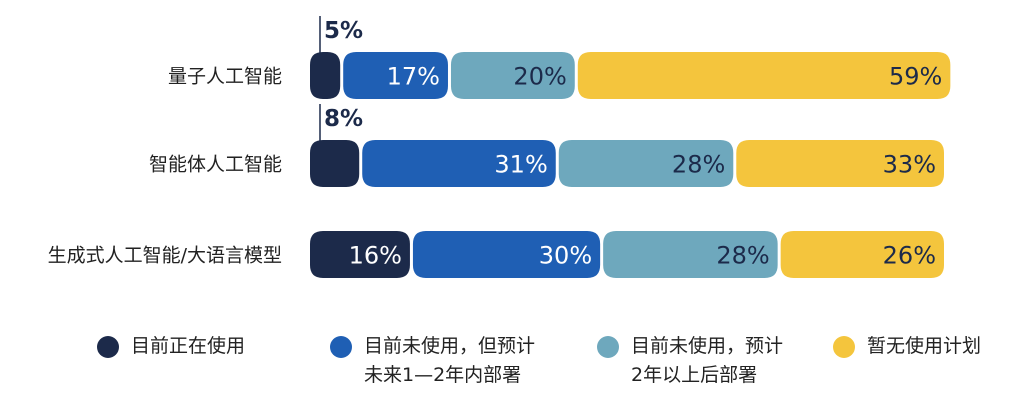 The height and width of the screenshot is (410, 1012). What do you see at coordinates (915, 77) in the screenshot?
I see `data-label: 59%` at bounding box center [915, 77].